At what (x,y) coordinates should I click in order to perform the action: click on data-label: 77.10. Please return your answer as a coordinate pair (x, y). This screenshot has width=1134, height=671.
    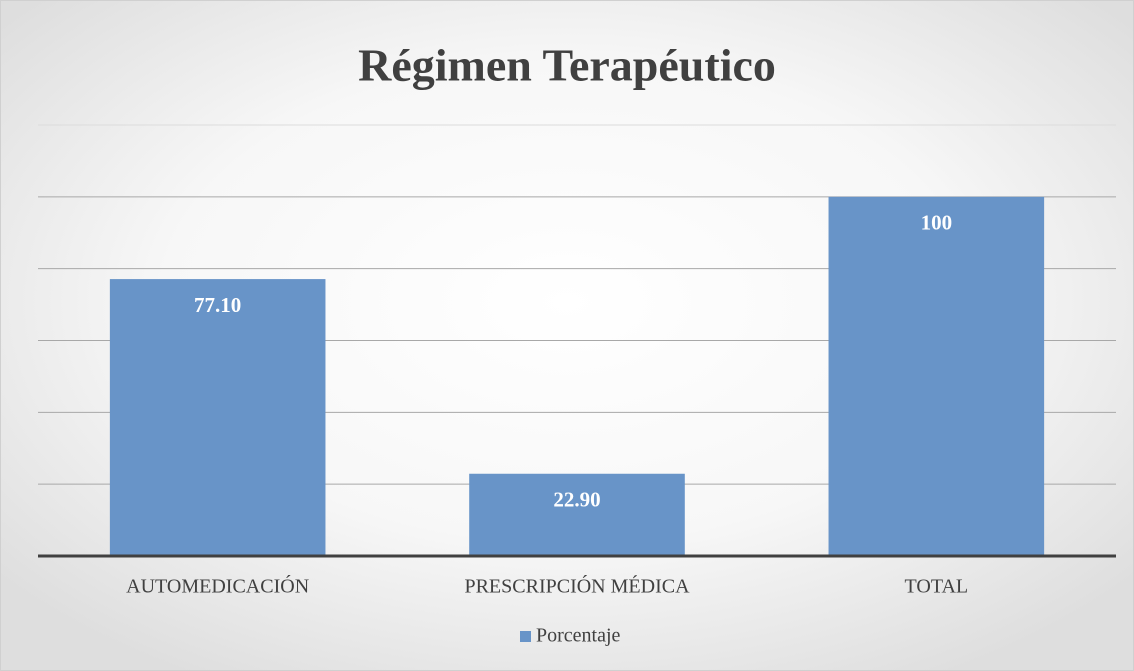
    Looking at the image, I should click on (217, 305).